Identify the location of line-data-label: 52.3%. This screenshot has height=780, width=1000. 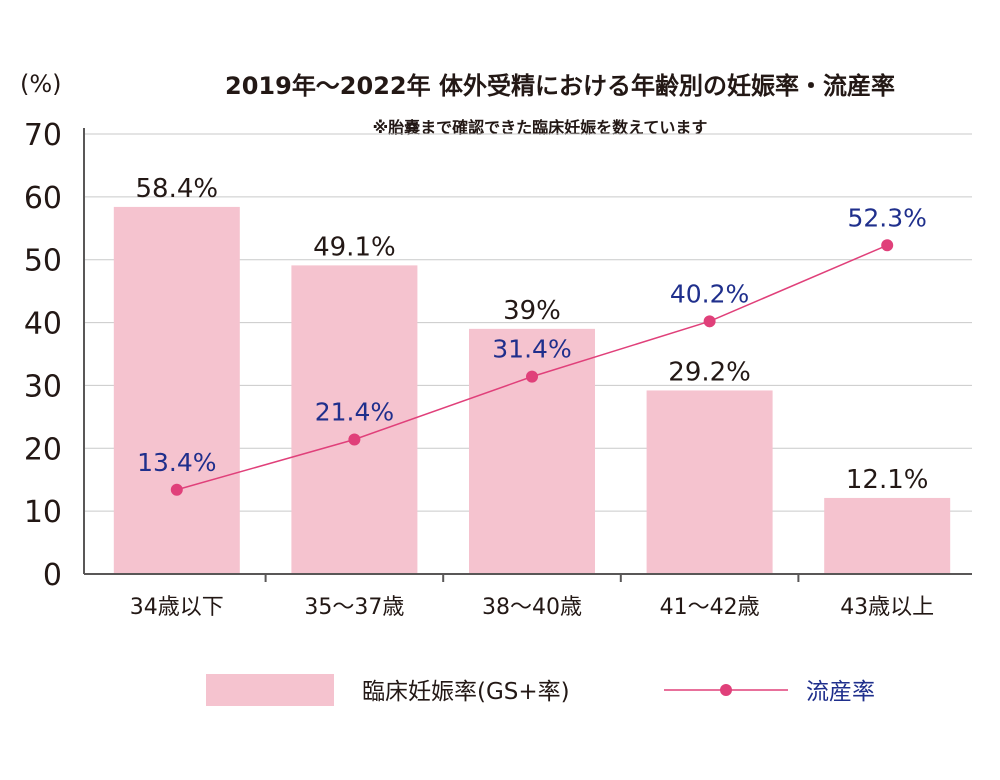
(886, 217).